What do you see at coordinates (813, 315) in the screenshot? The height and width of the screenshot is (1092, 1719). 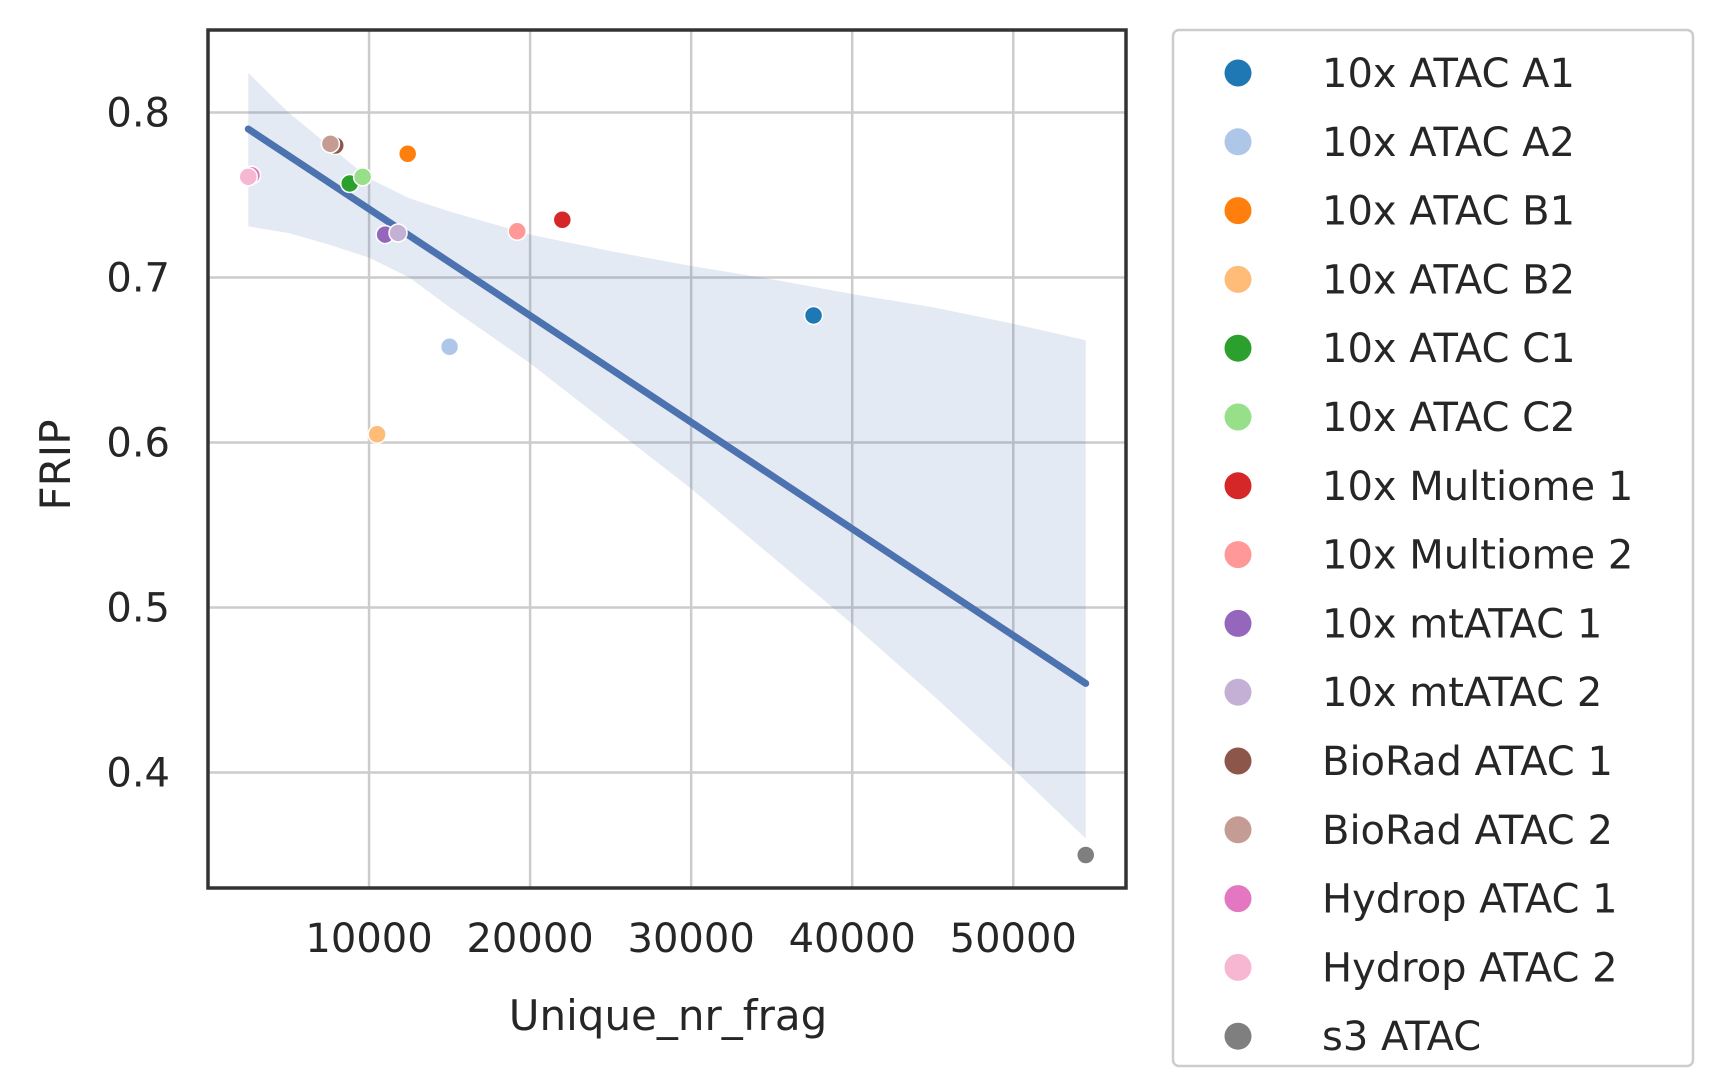 I see `point-10x-atac-a1` at bounding box center [813, 315].